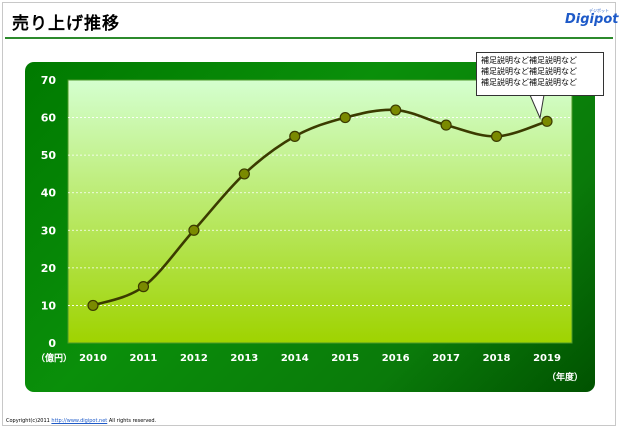  Describe the element at coordinates (66, 24) in the screenshot. I see `page-title: 売り上げ推移` at that location.